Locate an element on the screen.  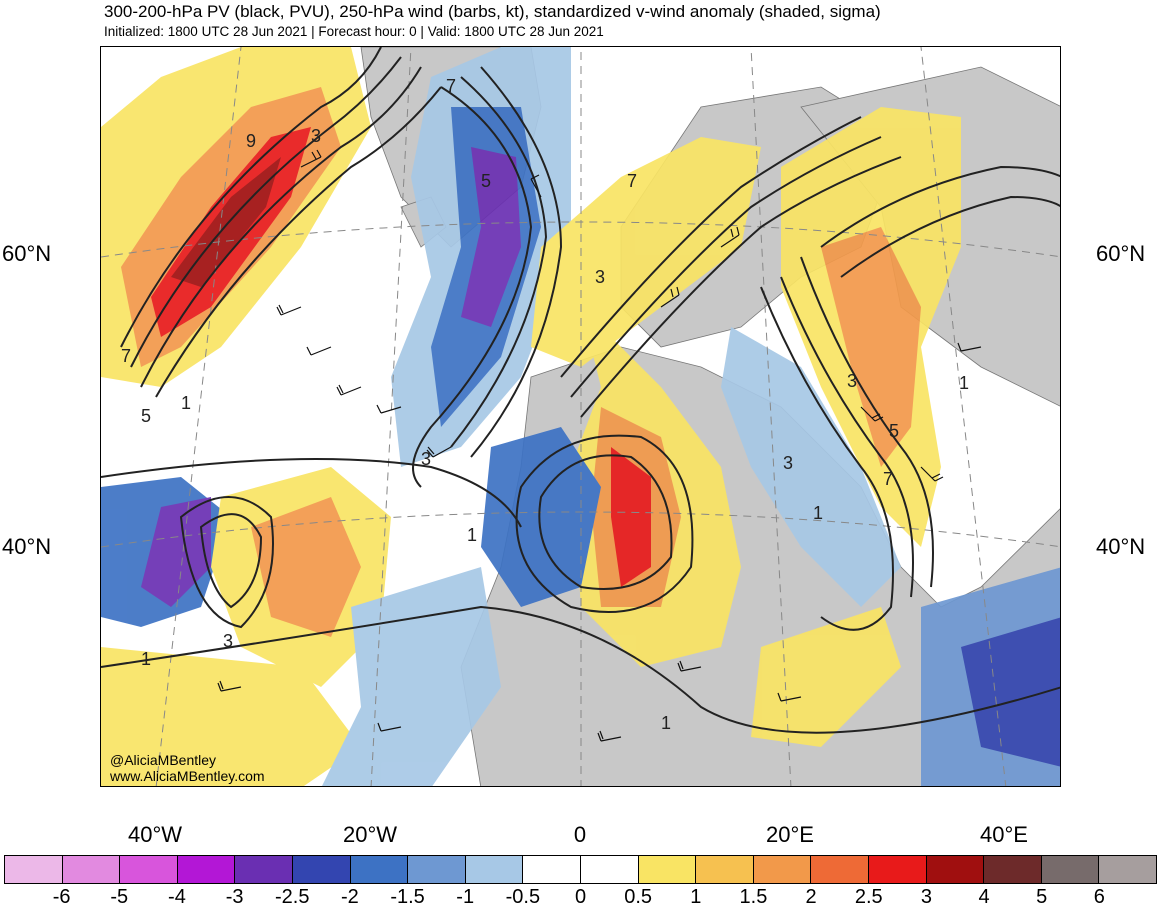
colorbar-label: 3 is located at coordinates (926, 897).